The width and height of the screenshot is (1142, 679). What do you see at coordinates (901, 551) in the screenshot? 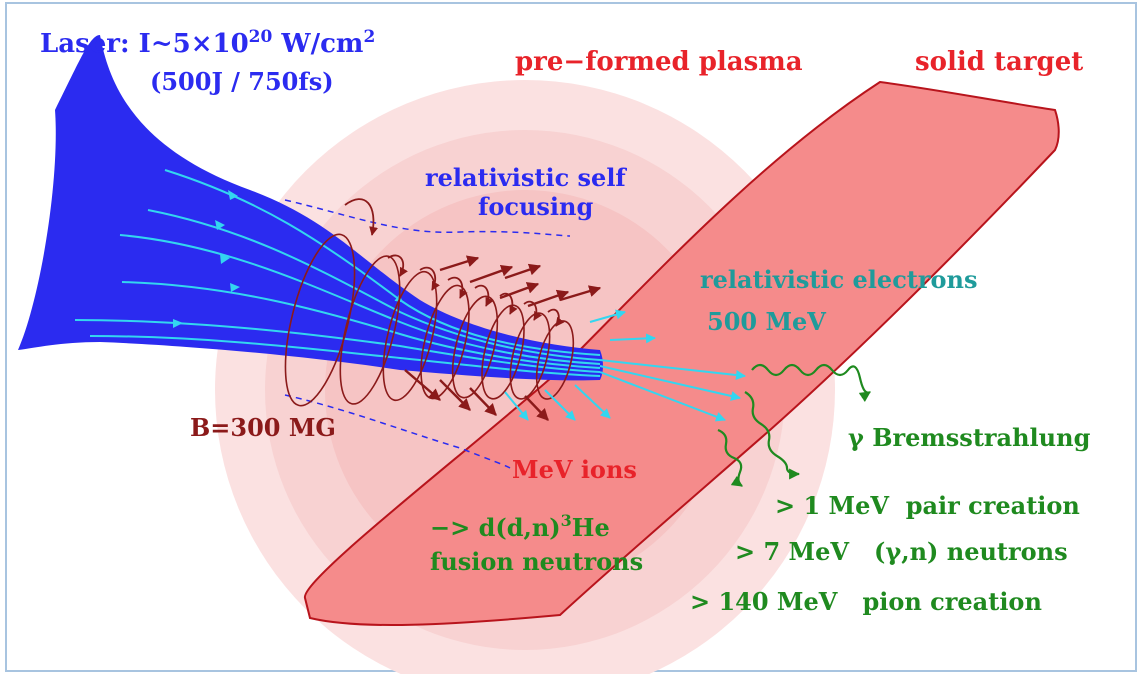
I see `gamma-neutrons-label: > 7 MeV (γ,n) neutrons` at bounding box center [901, 551].